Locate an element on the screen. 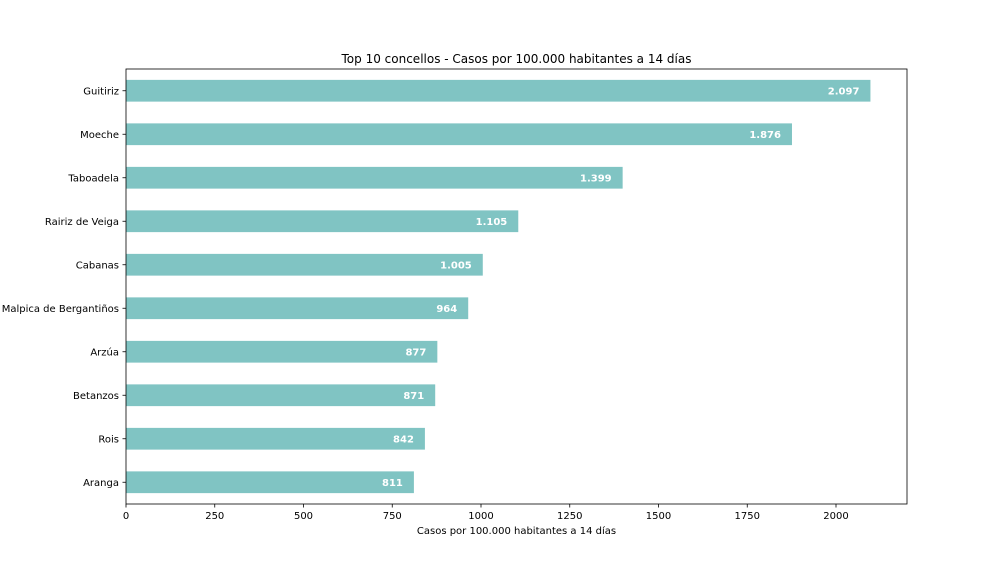 The width and height of the screenshot is (1008, 576). x-axis-ticks: 0 250 500 750 1000 1250 1500 1750 2000 is located at coordinates (486, 513).